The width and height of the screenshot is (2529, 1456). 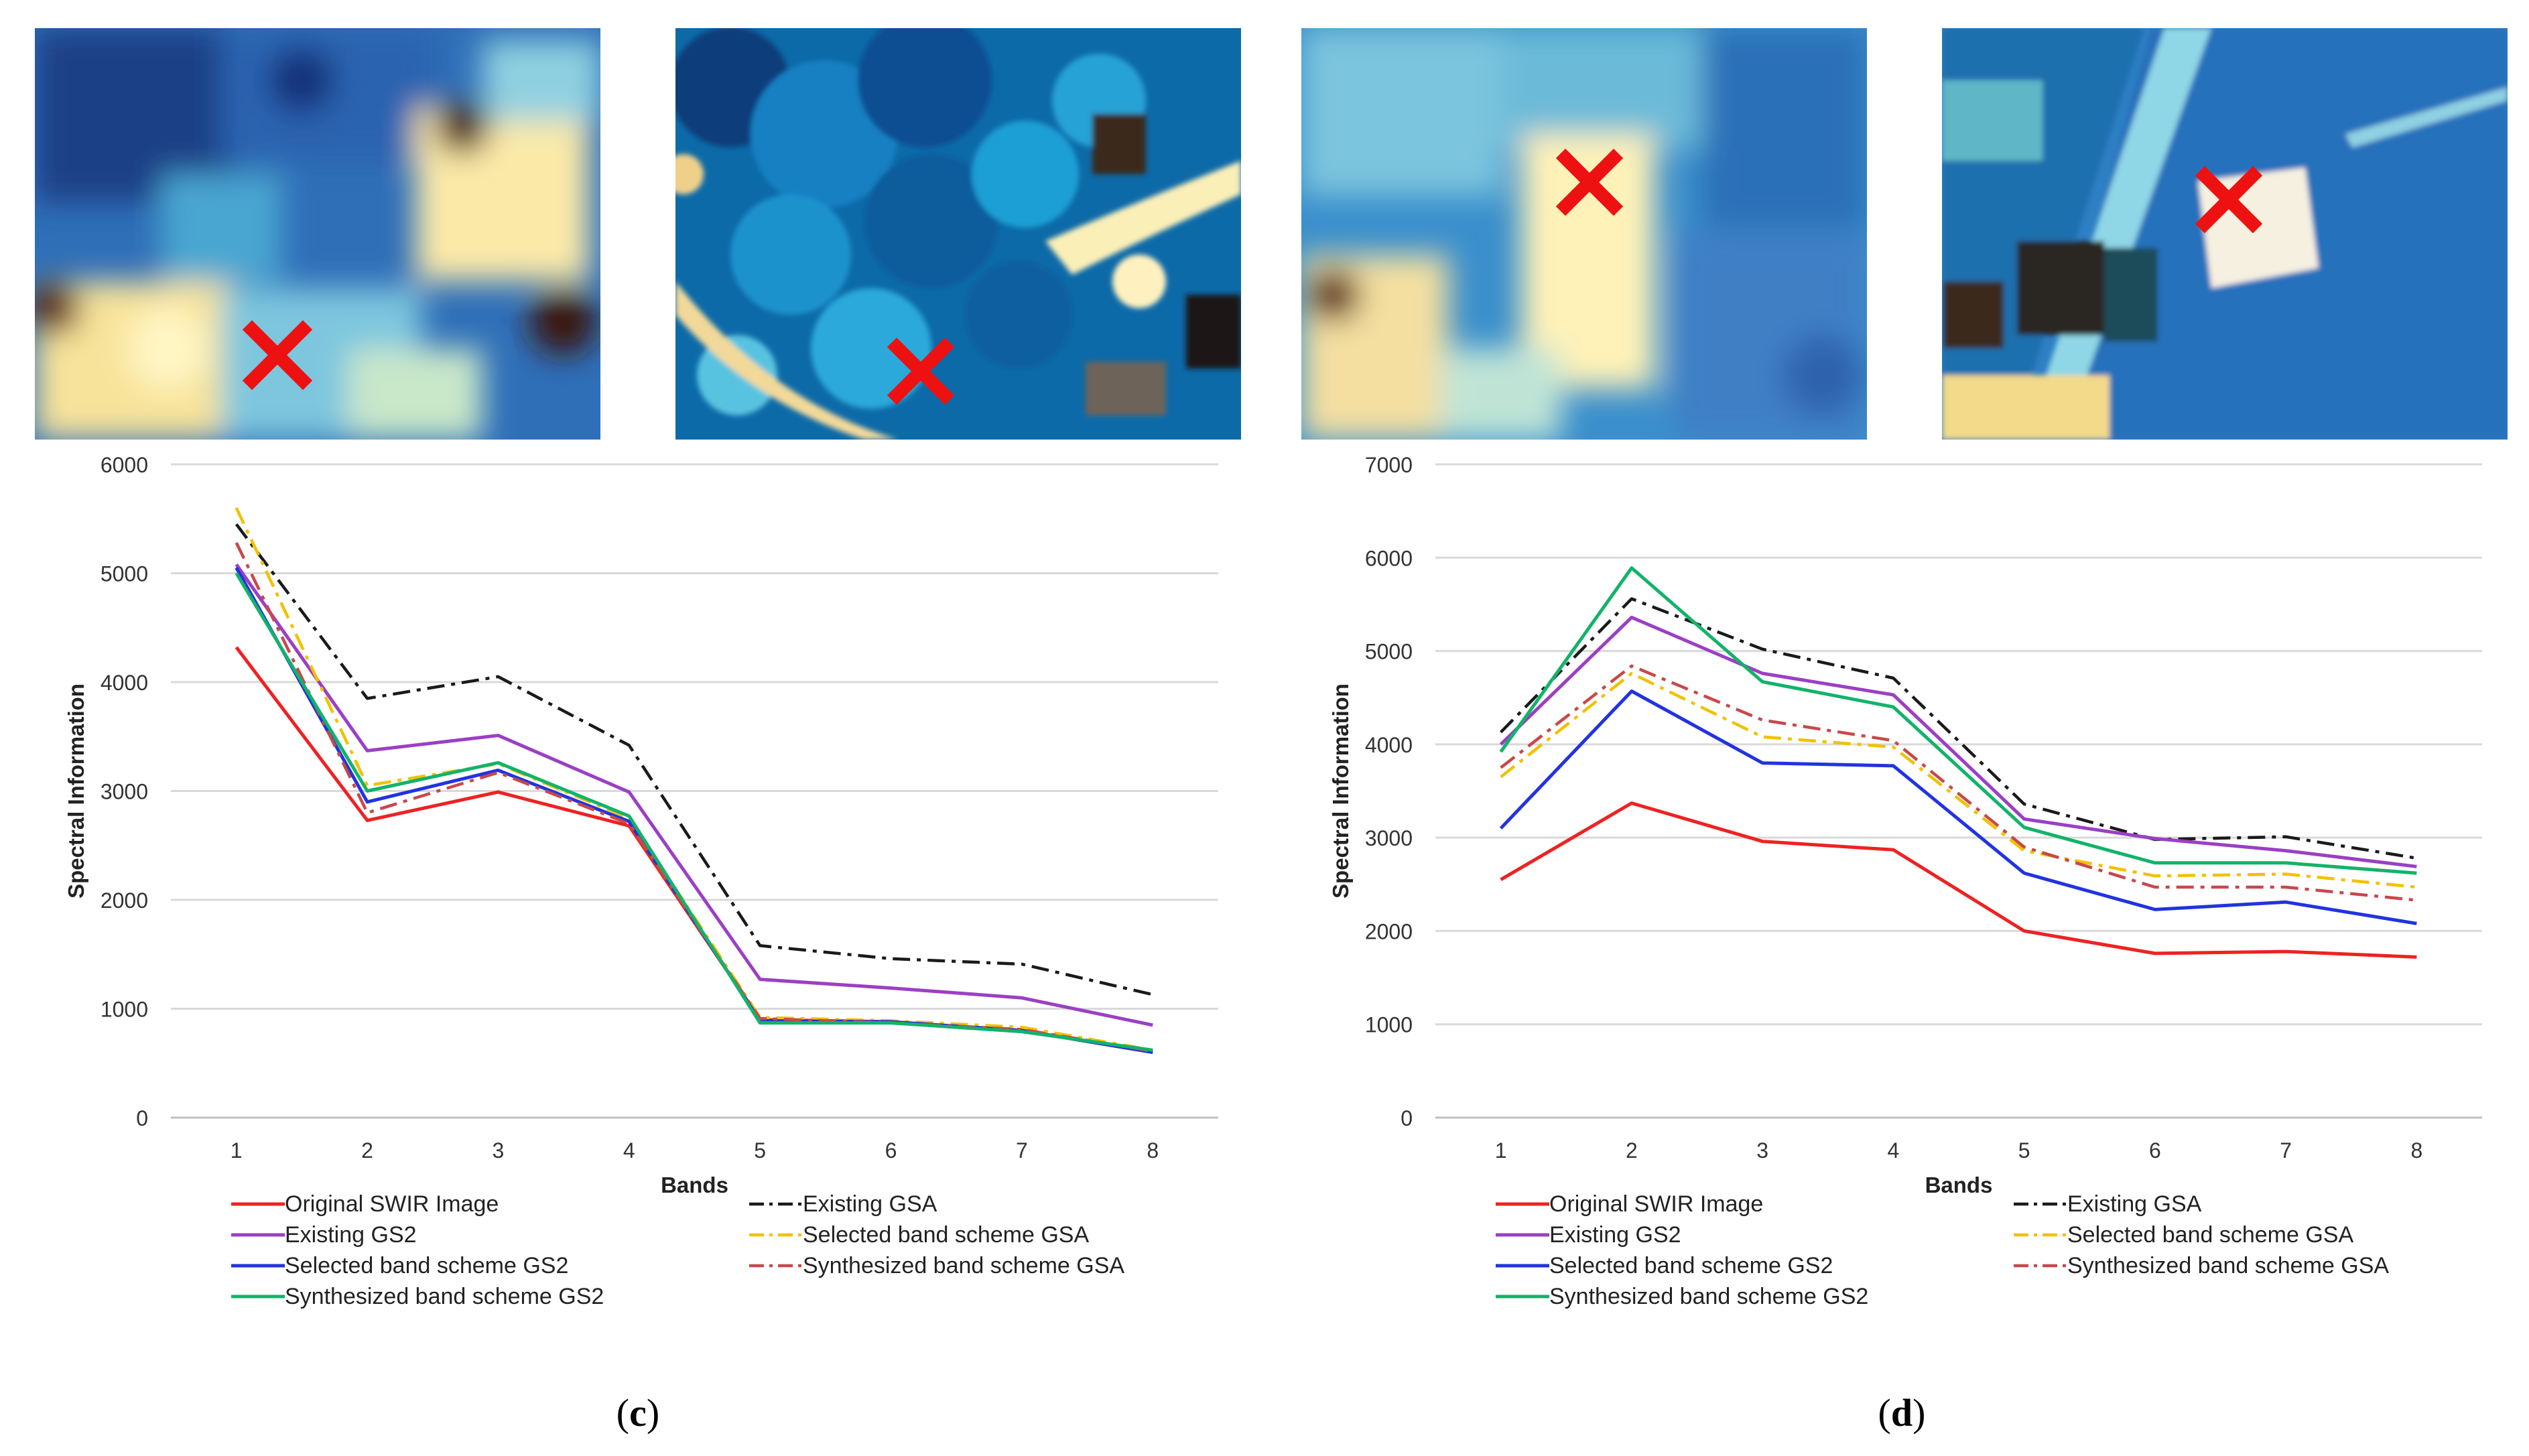 I want to click on thumbnail-c-high-resolution, so click(x=958, y=234).